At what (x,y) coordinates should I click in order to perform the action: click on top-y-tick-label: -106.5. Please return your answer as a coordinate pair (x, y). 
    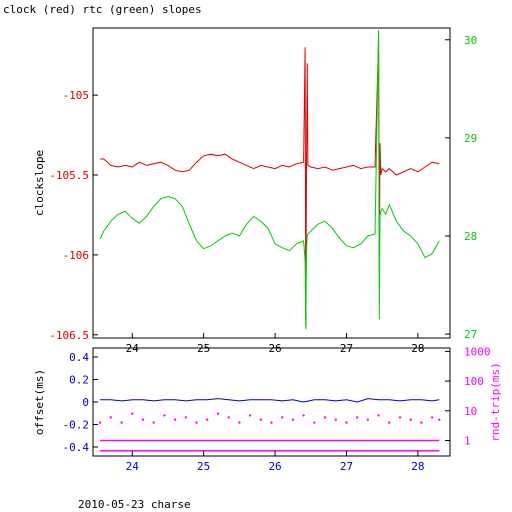
    Looking at the image, I should click on (69, 335).